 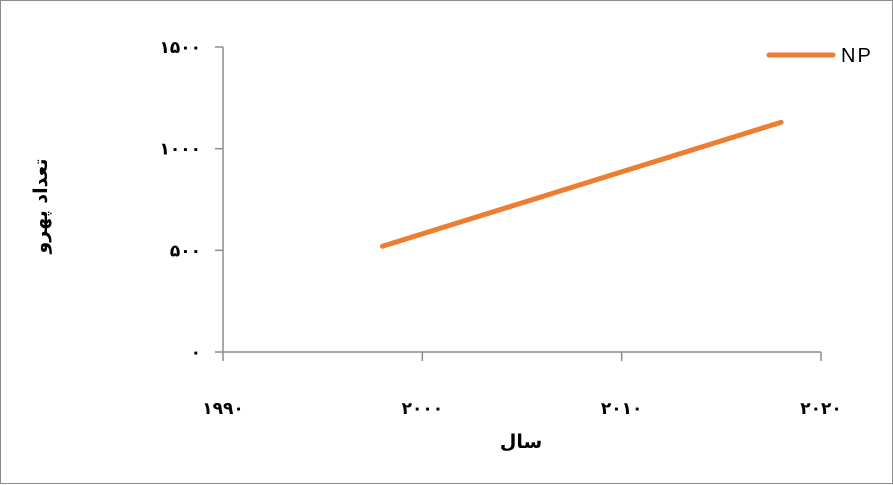 I want to click on series-line-np, so click(x=581, y=184).